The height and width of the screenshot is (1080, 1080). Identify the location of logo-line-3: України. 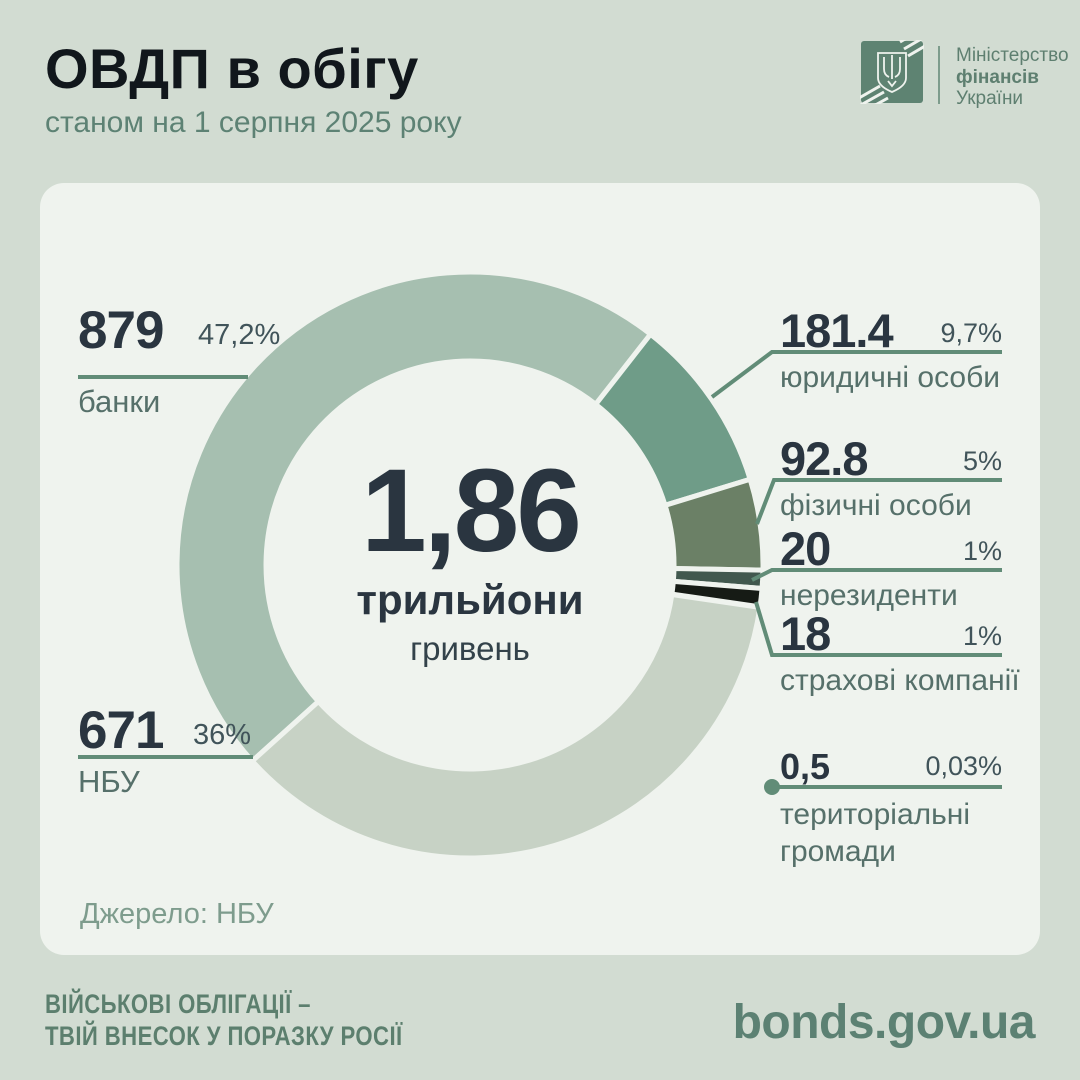
(990, 98).